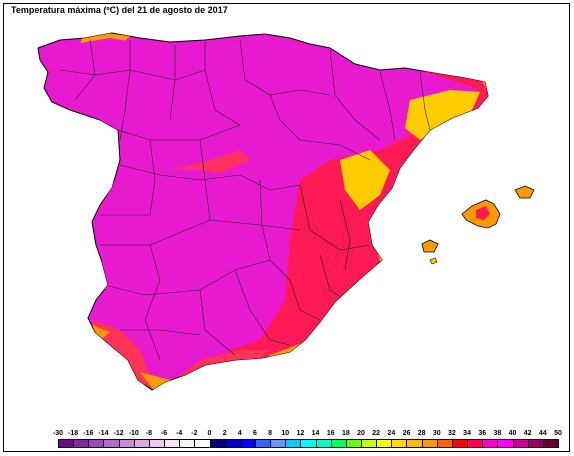 This screenshot has width=574, height=456. What do you see at coordinates (421, 433) in the screenshot?
I see `legend-tick-label: 28` at bounding box center [421, 433].